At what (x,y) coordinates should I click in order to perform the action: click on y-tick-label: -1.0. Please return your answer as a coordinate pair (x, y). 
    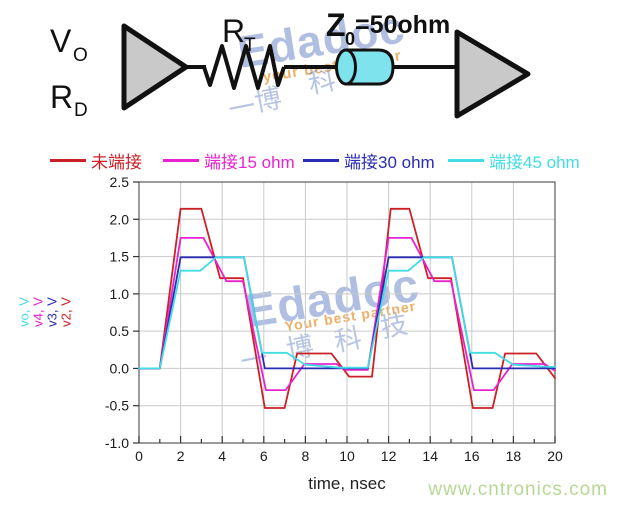
    Looking at the image, I should click on (117, 443).